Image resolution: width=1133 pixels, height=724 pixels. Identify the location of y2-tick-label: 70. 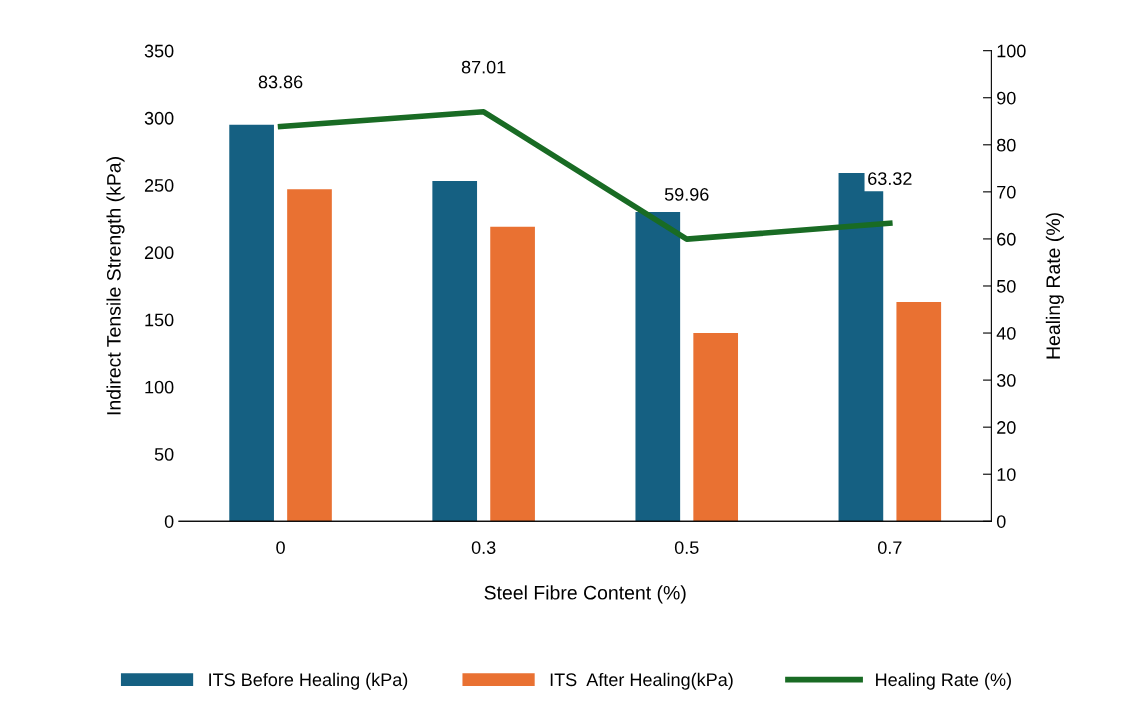
(1006, 192).